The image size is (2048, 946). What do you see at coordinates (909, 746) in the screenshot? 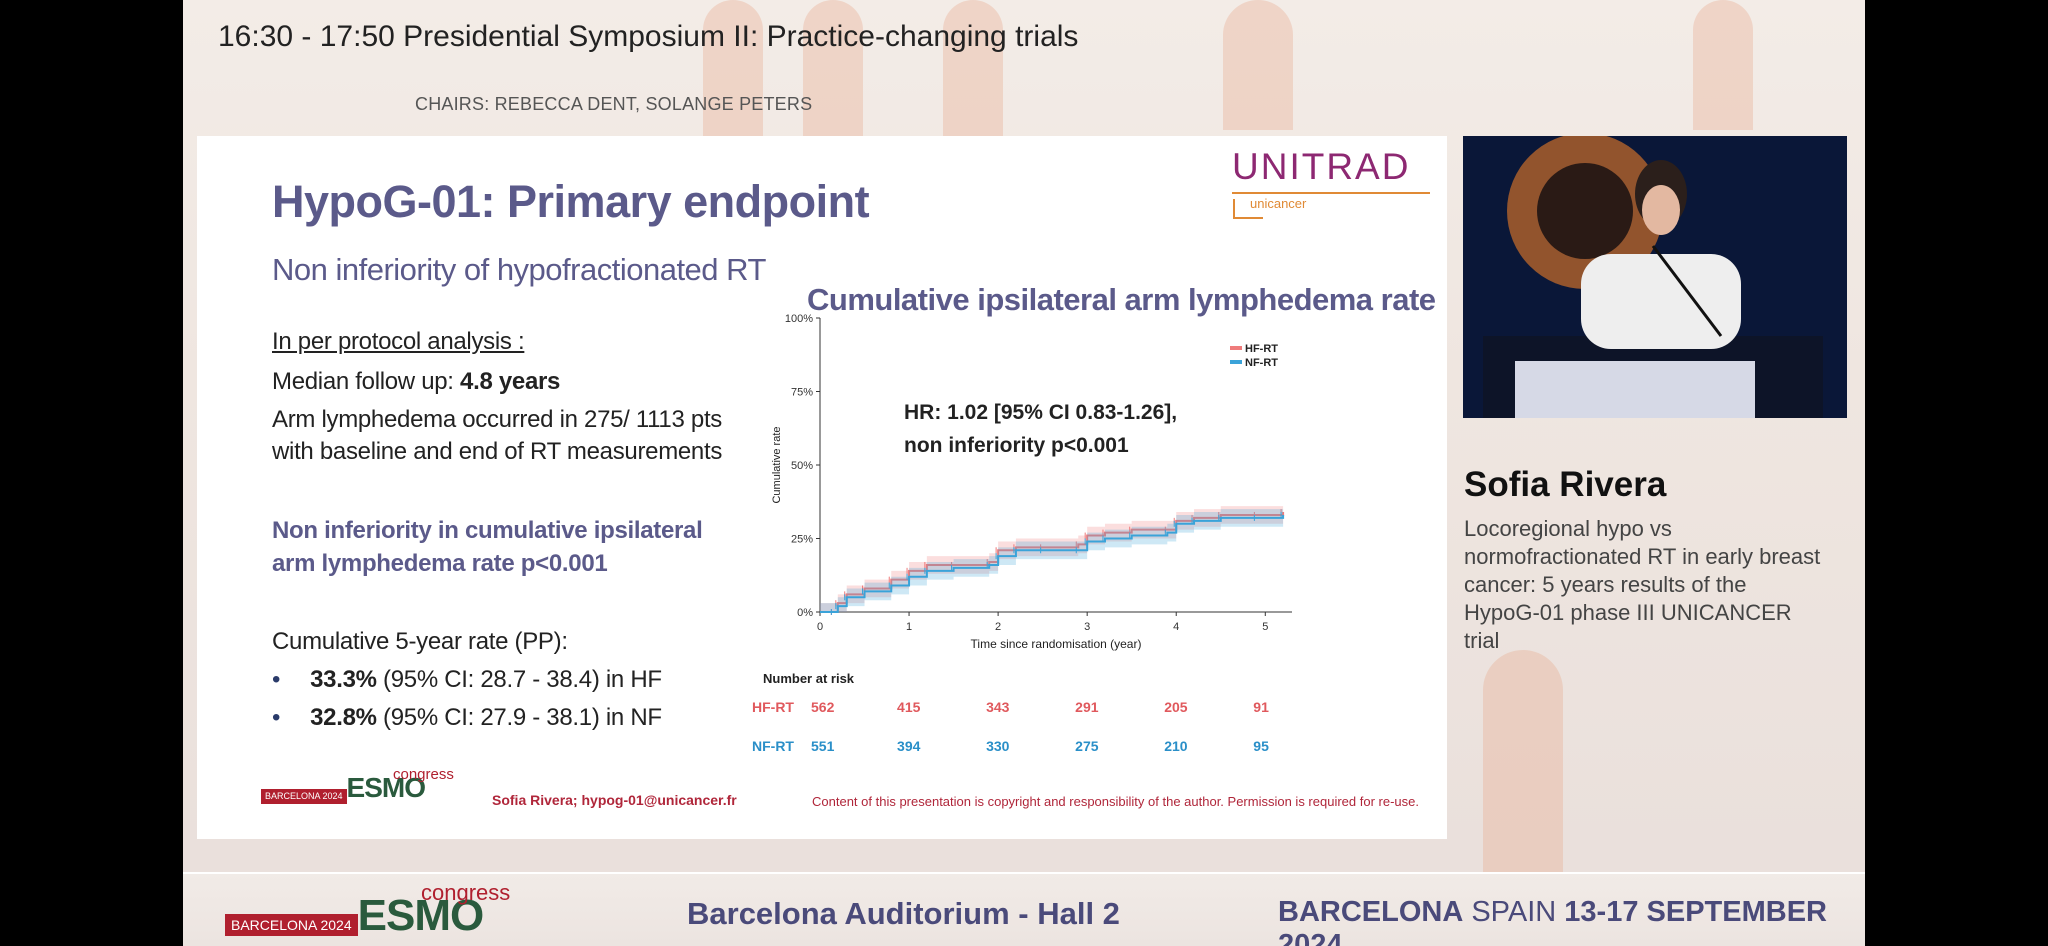
I see `risk-value: 394` at bounding box center [909, 746].